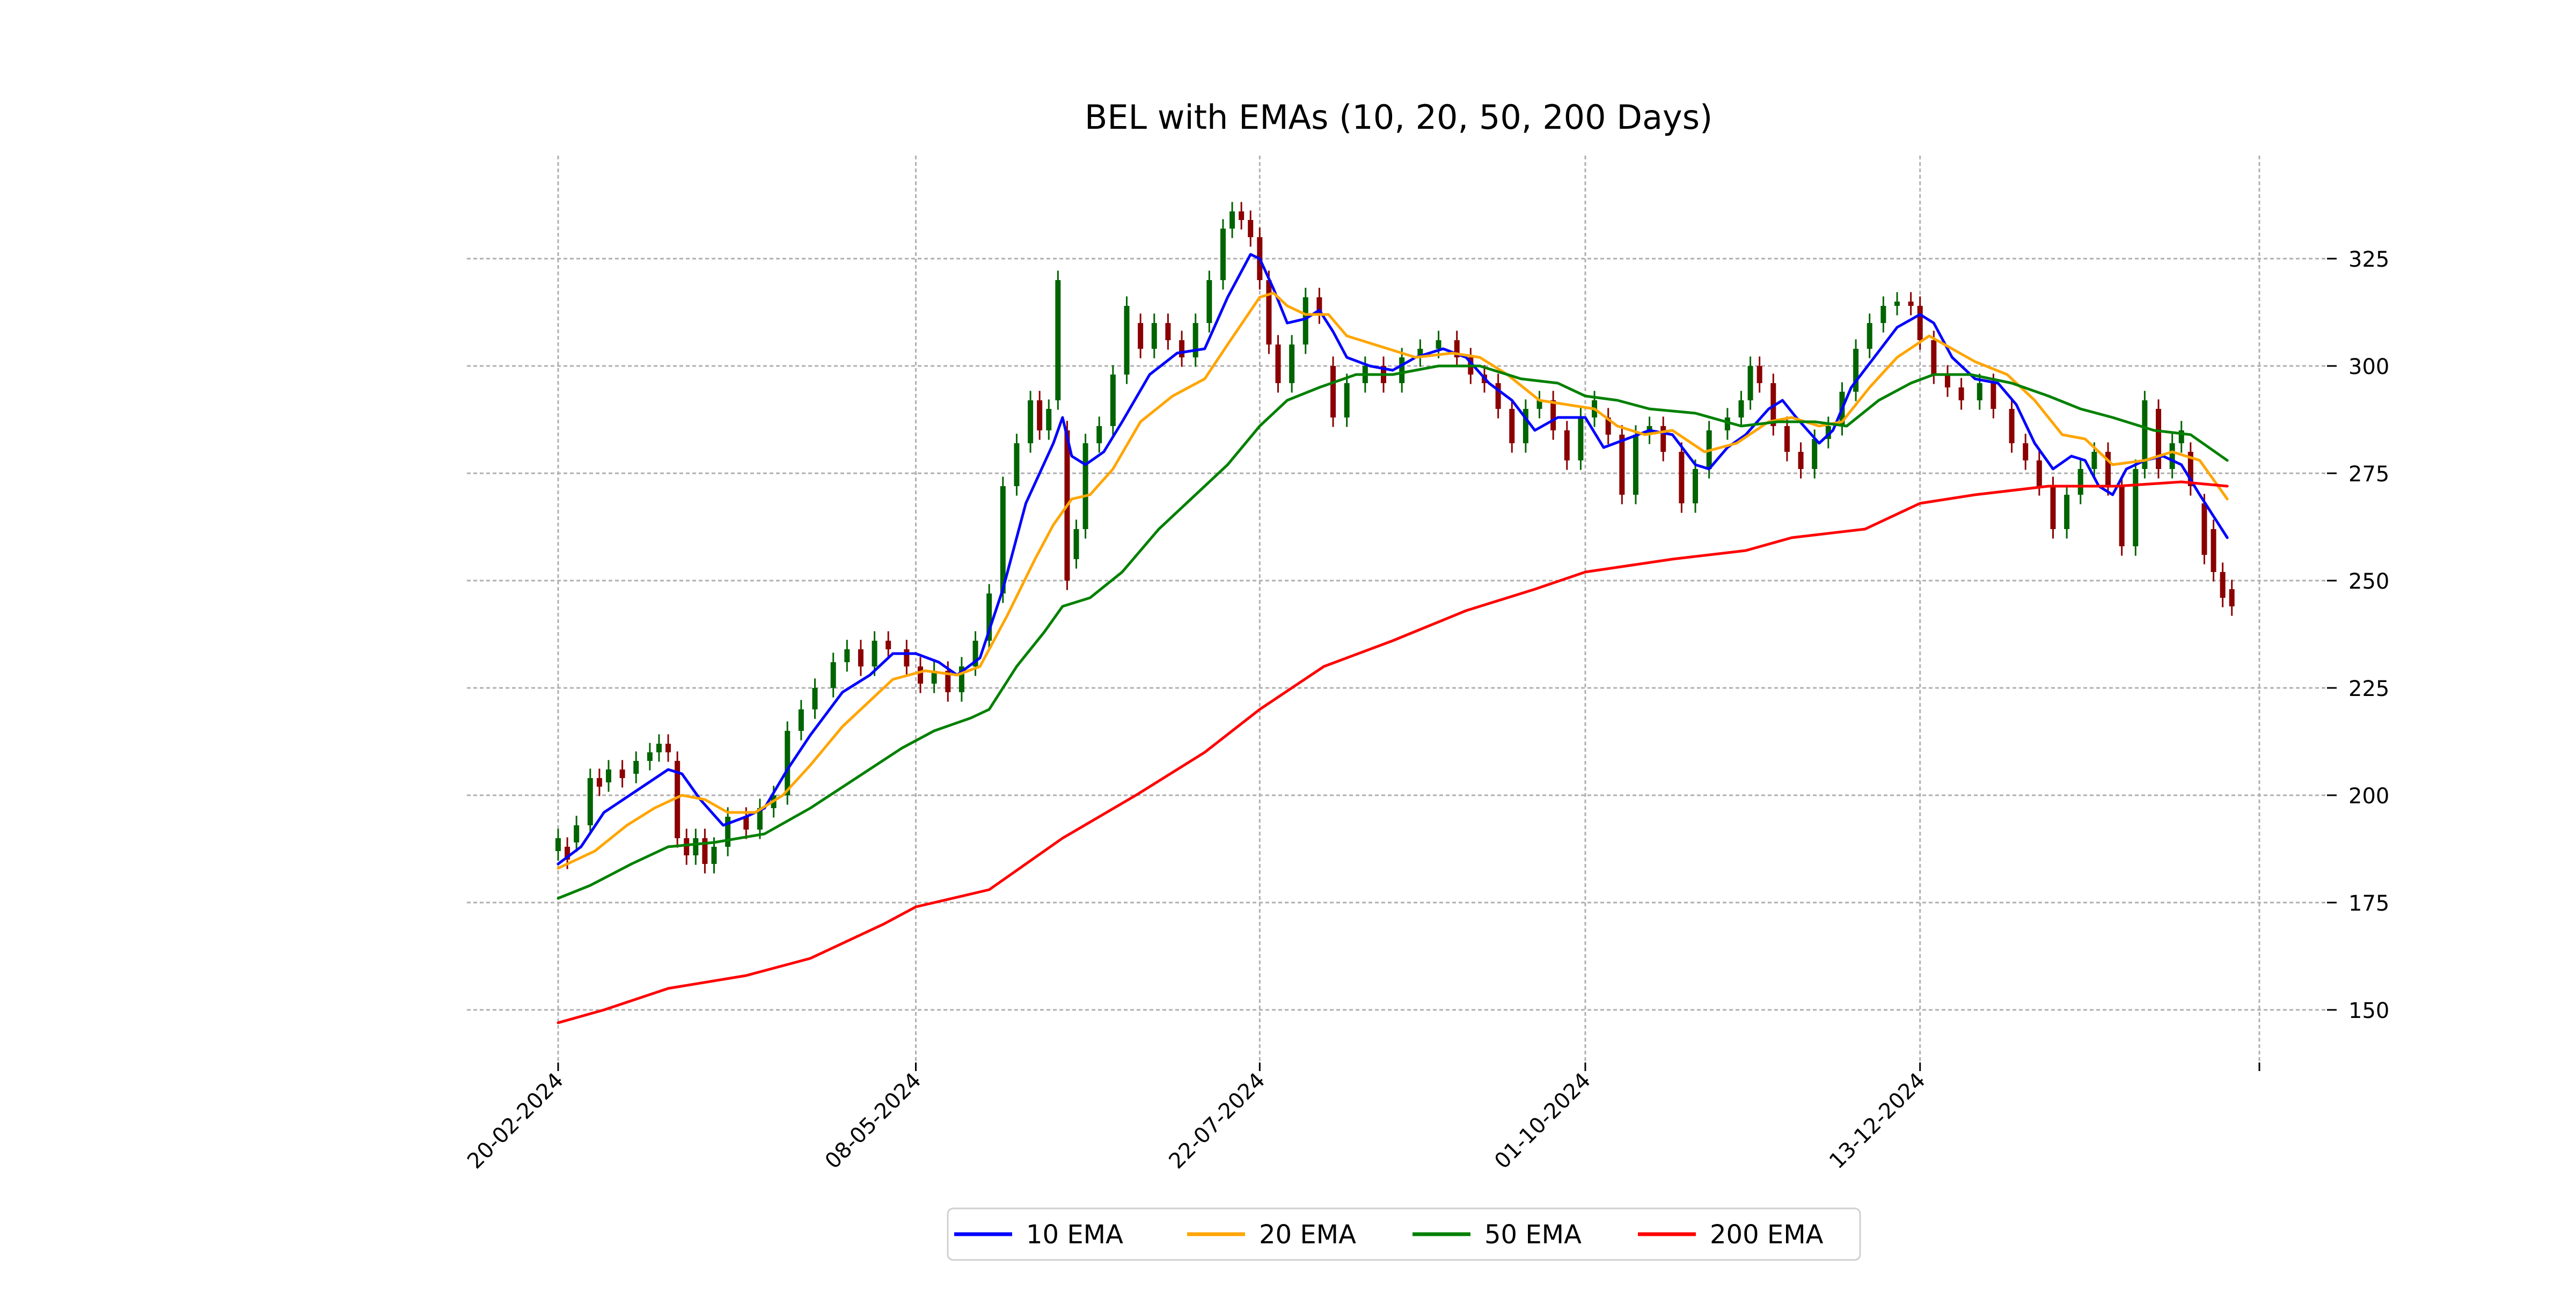  What do you see at coordinates (1533, 1235) in the screenshot?
I see `legend-label: 50 EMA` at bounding box center [1533, 1235].